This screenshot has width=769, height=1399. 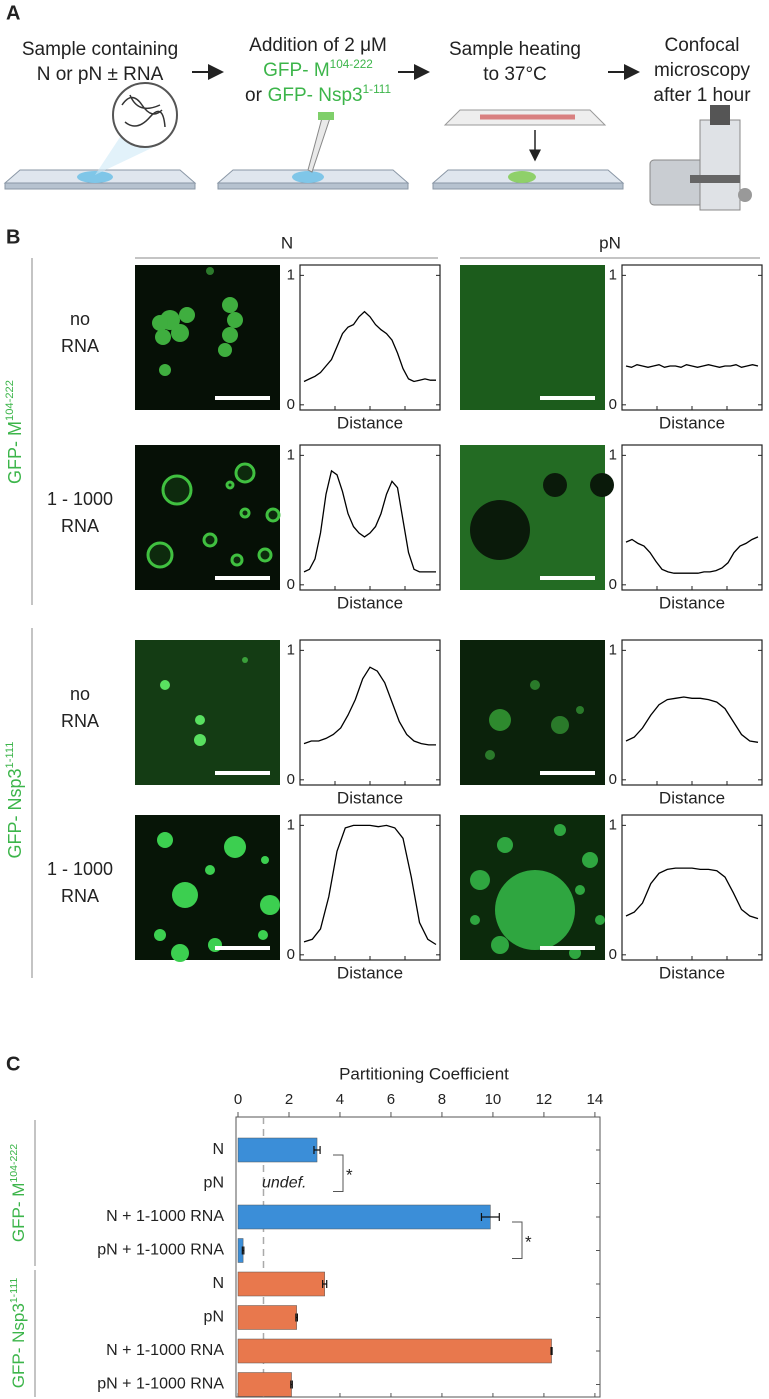 What do you see at coordinates (238, 1099) in the screenshot?
I see `x-tick-label: 0` at bounding box center [238, 1099].